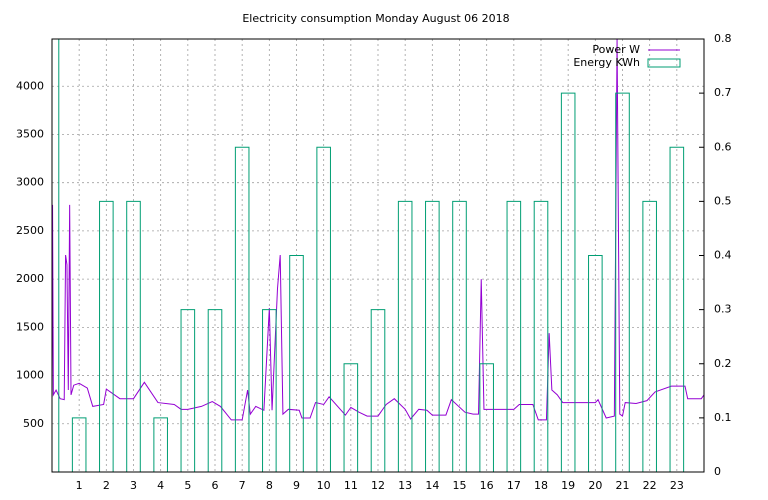 This screenshot has width=768, height=500. Describe the element at coordinates (242, 485) in the screenshot. I see `x-tick-label: 7` at that location.